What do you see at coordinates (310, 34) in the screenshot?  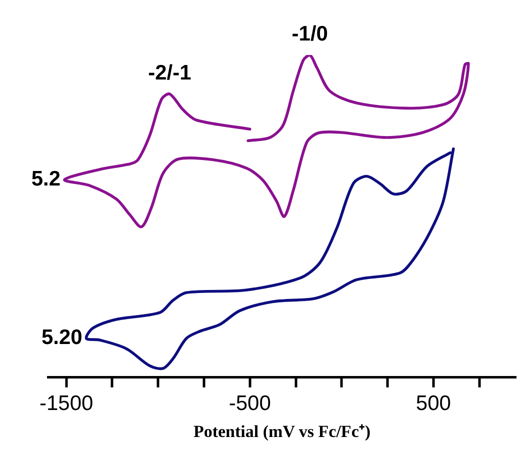 I see `annotation: -1/0` at bounding box center [310, 34].